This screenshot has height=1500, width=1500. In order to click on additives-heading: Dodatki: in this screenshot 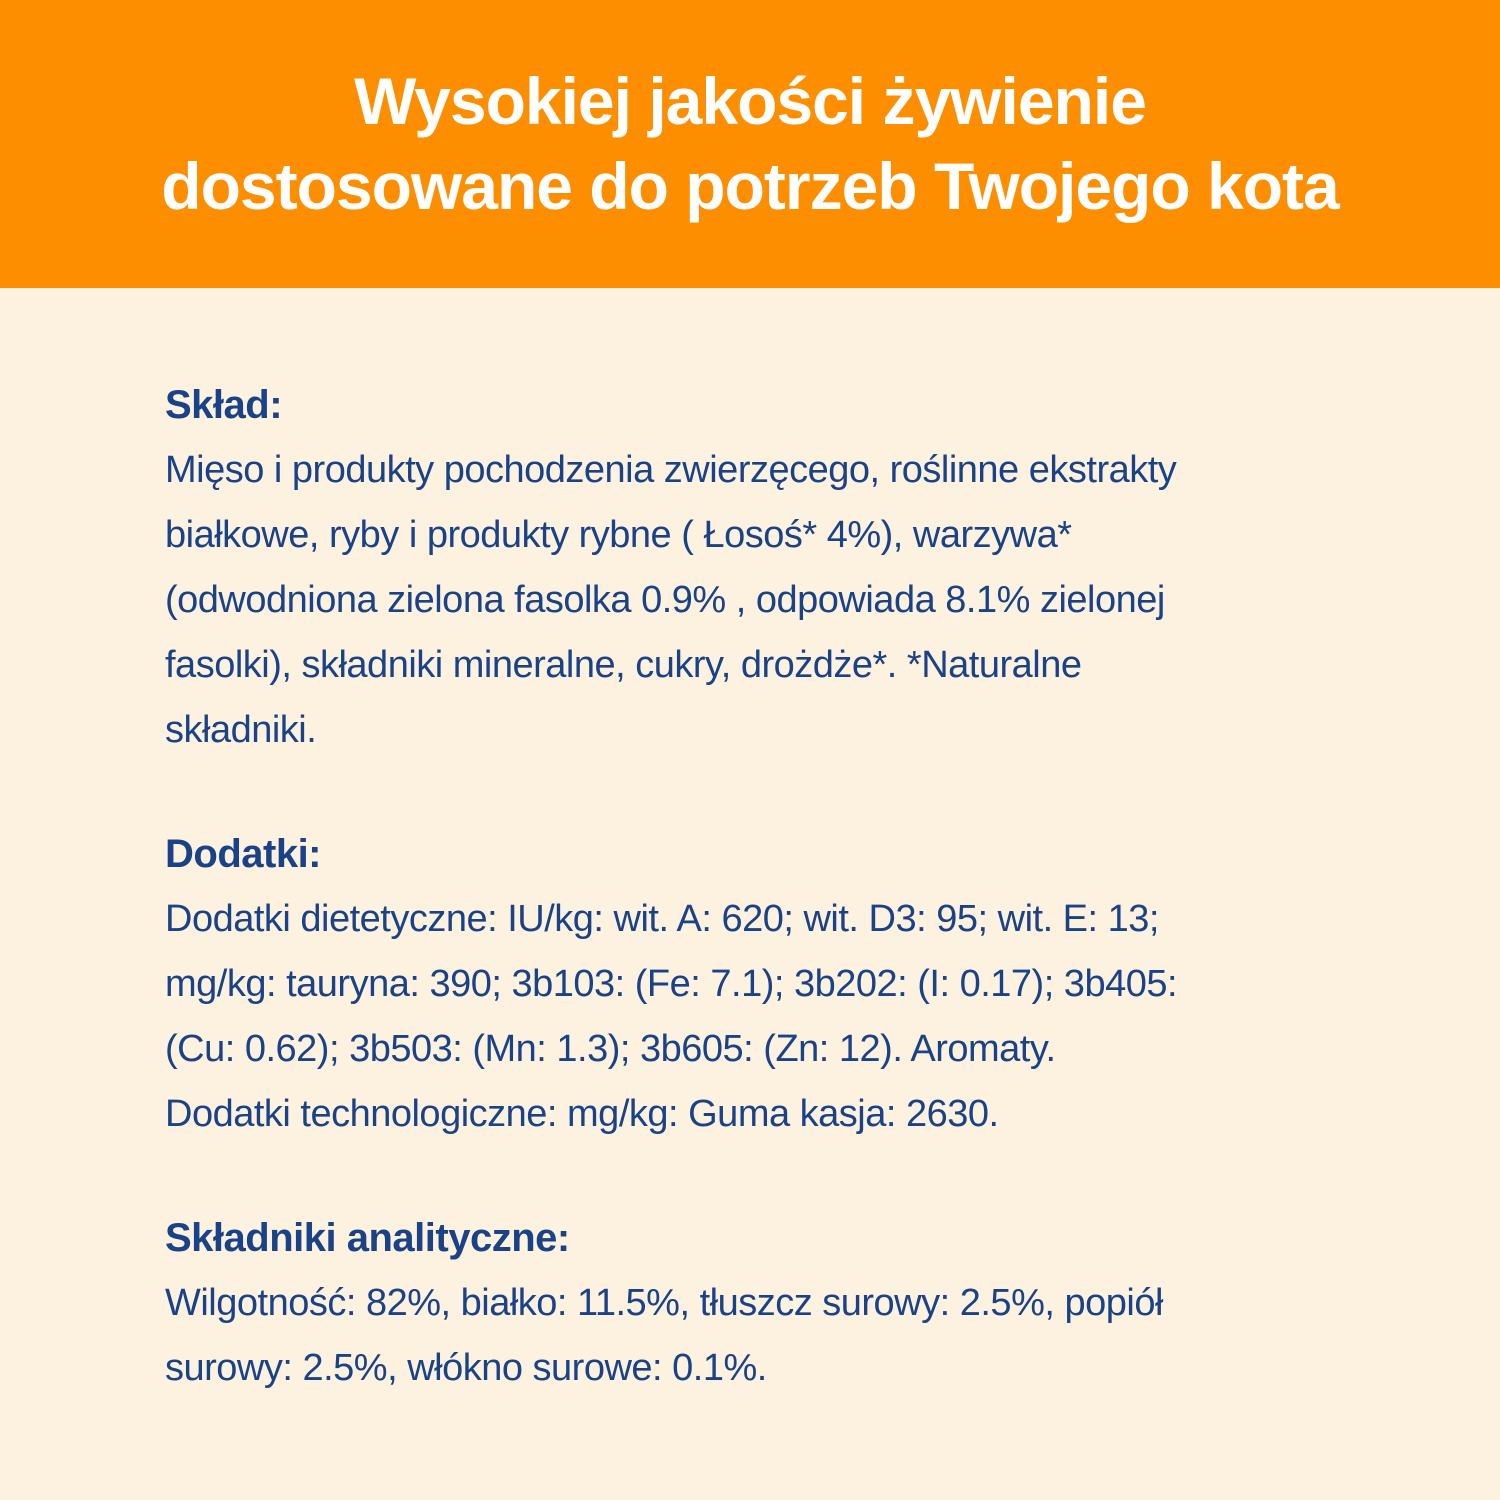, I will do `click(243, 854)`.